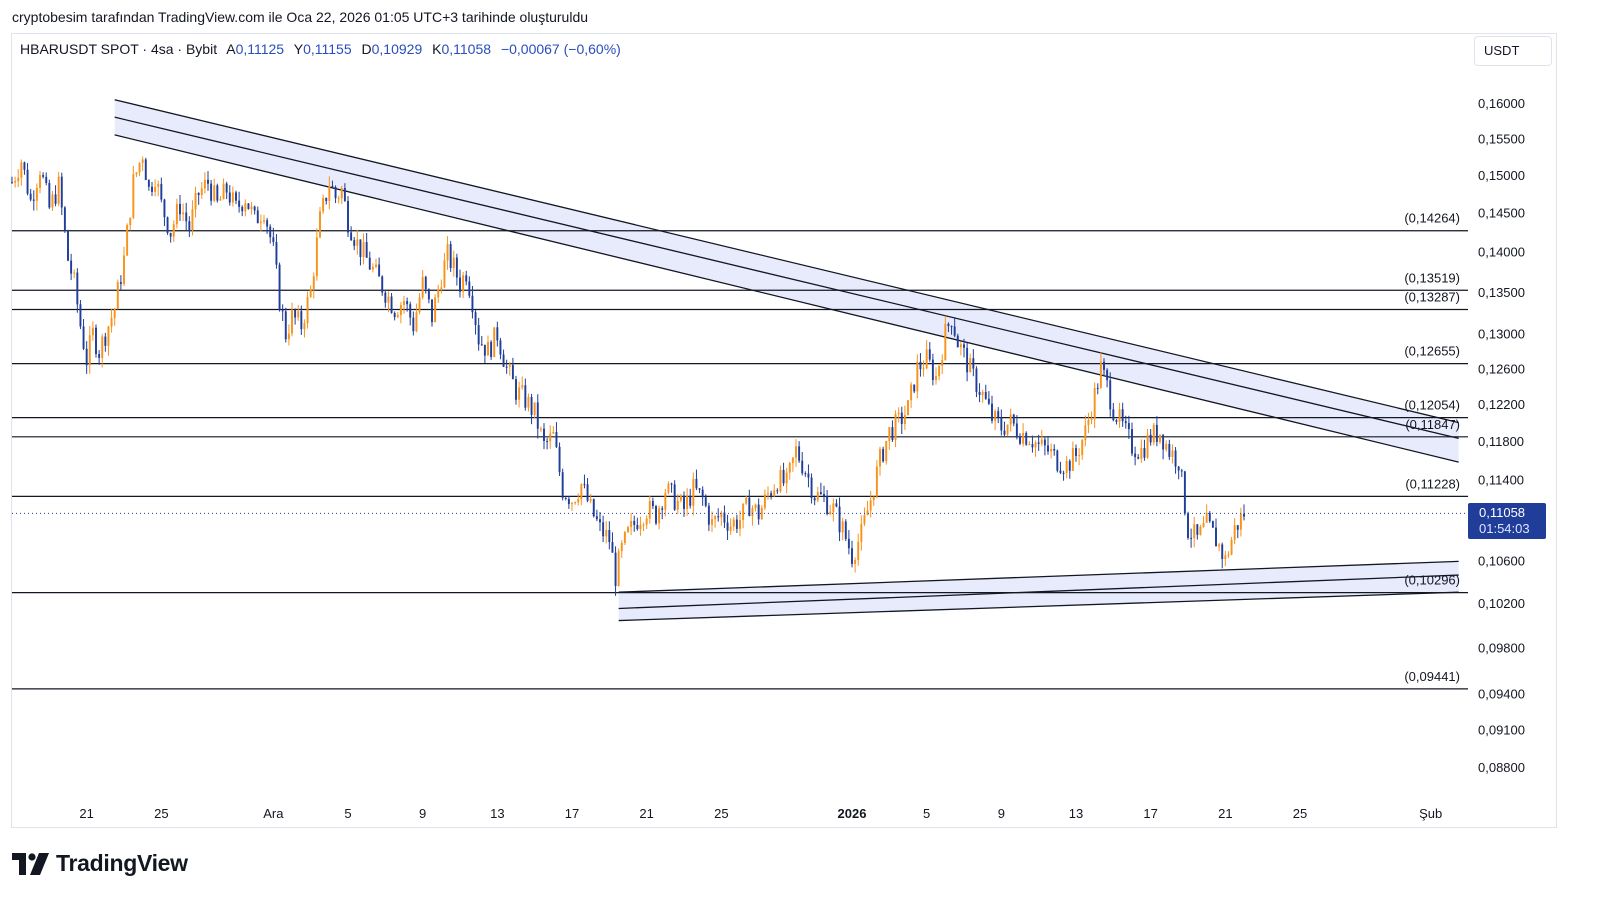 The image size is (1600, 916). Describe the element at coordinates (298, 49) in the screenshot. I see `high-label: Y` at that location.